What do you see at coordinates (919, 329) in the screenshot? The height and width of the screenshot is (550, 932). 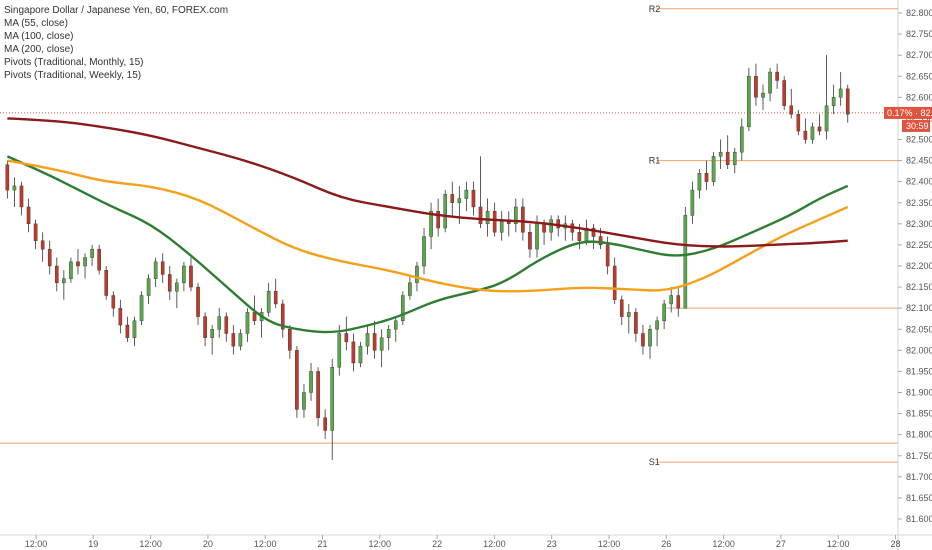 I see `price-tick-label: 82.050` at bounding box center [919, 329].